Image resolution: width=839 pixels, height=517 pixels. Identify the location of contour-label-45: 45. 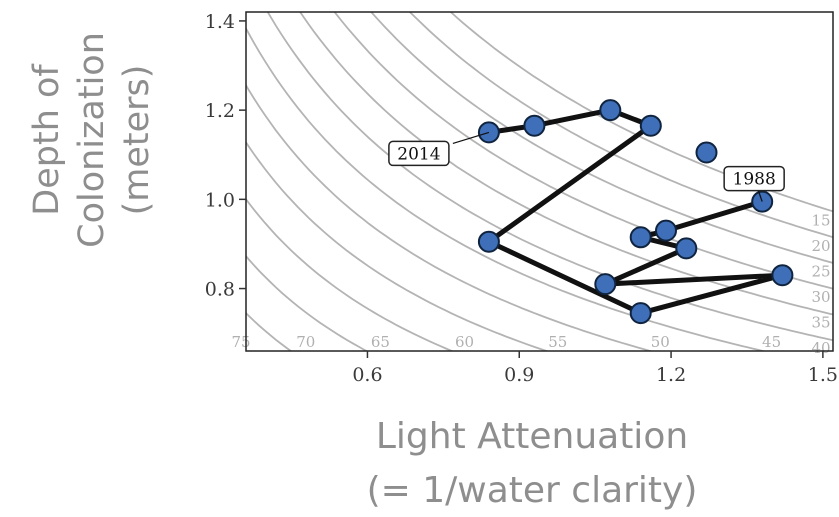
(771, 342).